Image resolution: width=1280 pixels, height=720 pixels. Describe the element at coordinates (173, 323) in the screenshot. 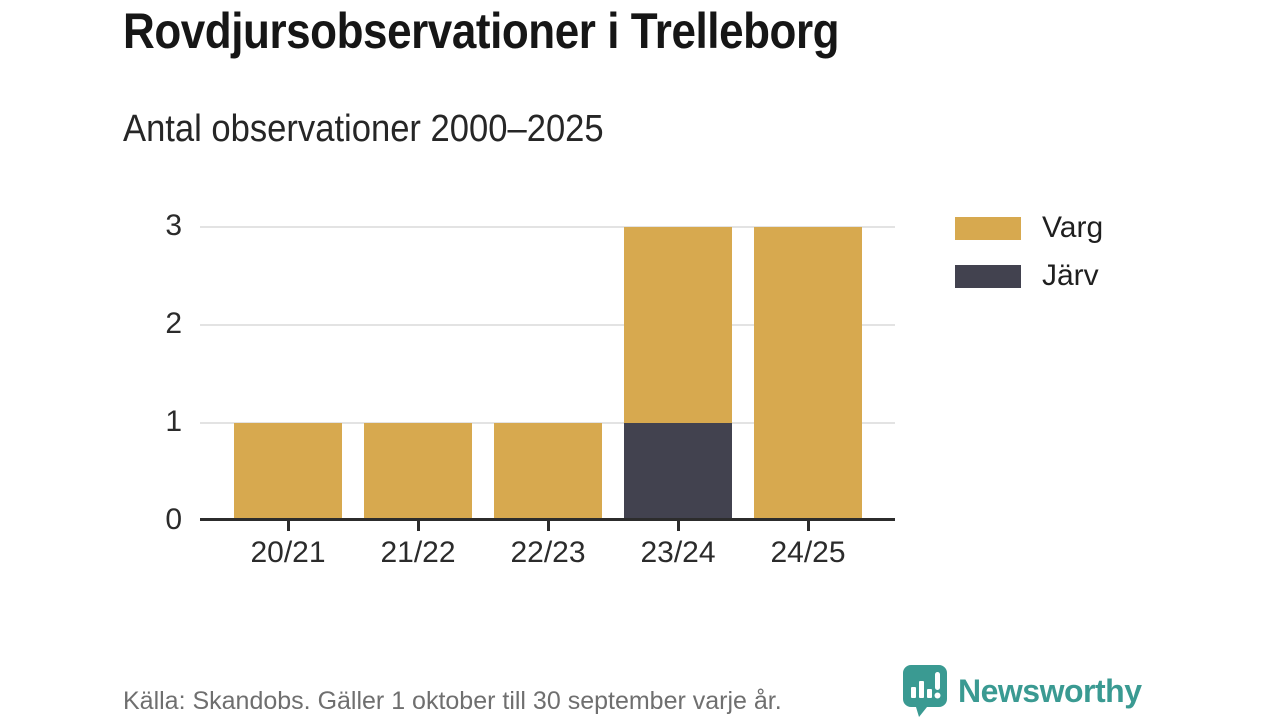

I see `y-label-2: 2` at that location.